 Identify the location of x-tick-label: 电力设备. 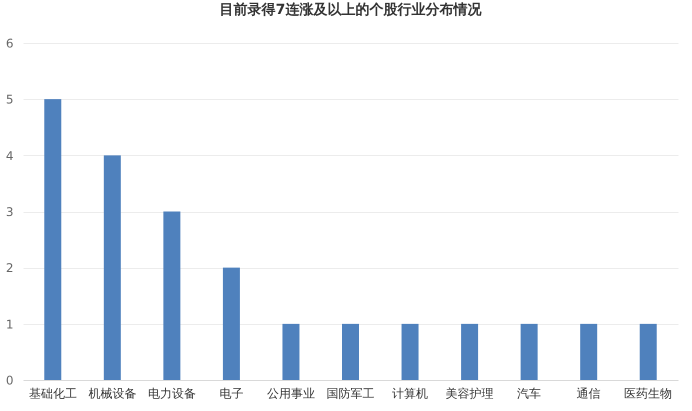
(172, 393).